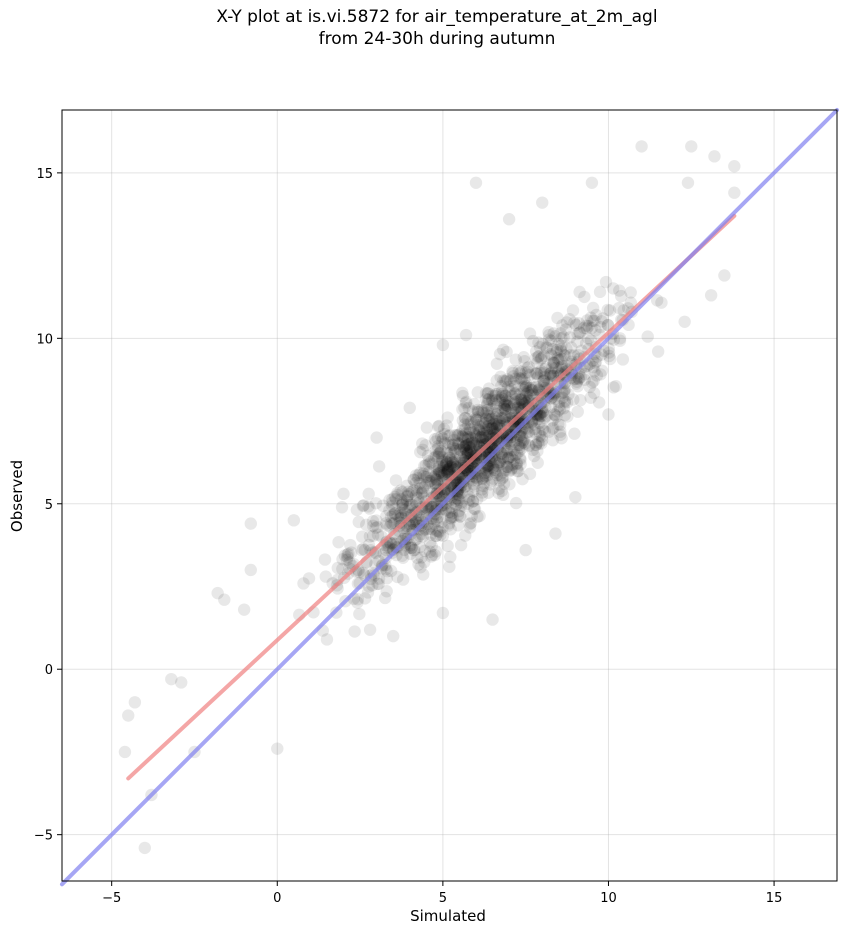 This screenshot has width=845, height=934. What do you see at coordinates (437, 39) in the screenshot?
I see `chart-title-line-2: from 24-30h during autumn` at bounding box center [437, 39].